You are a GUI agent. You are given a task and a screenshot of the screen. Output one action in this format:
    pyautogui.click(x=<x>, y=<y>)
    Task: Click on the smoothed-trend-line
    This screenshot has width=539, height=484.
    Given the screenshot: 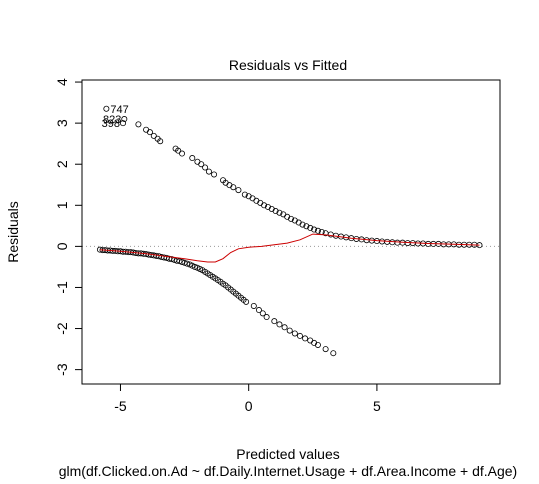 What is the action you would take?
    pyautogui.click(x=289, y=248)
    